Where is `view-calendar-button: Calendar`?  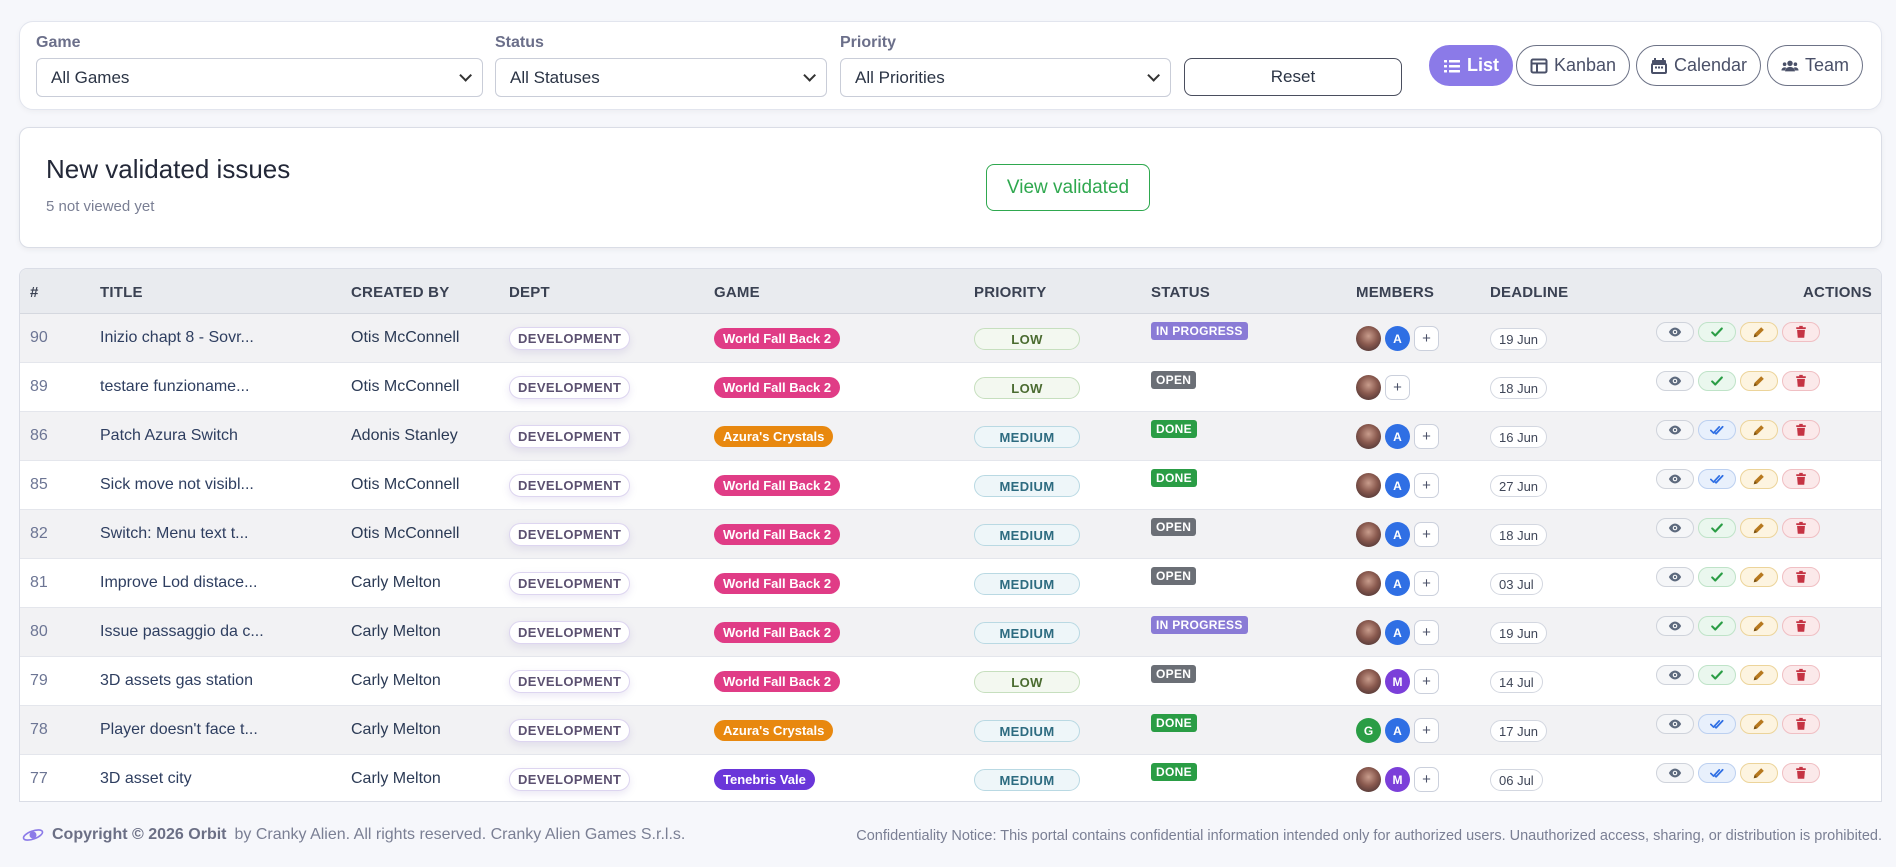
view-calendar-button: Calendar is located at coordinates (1699, 65).